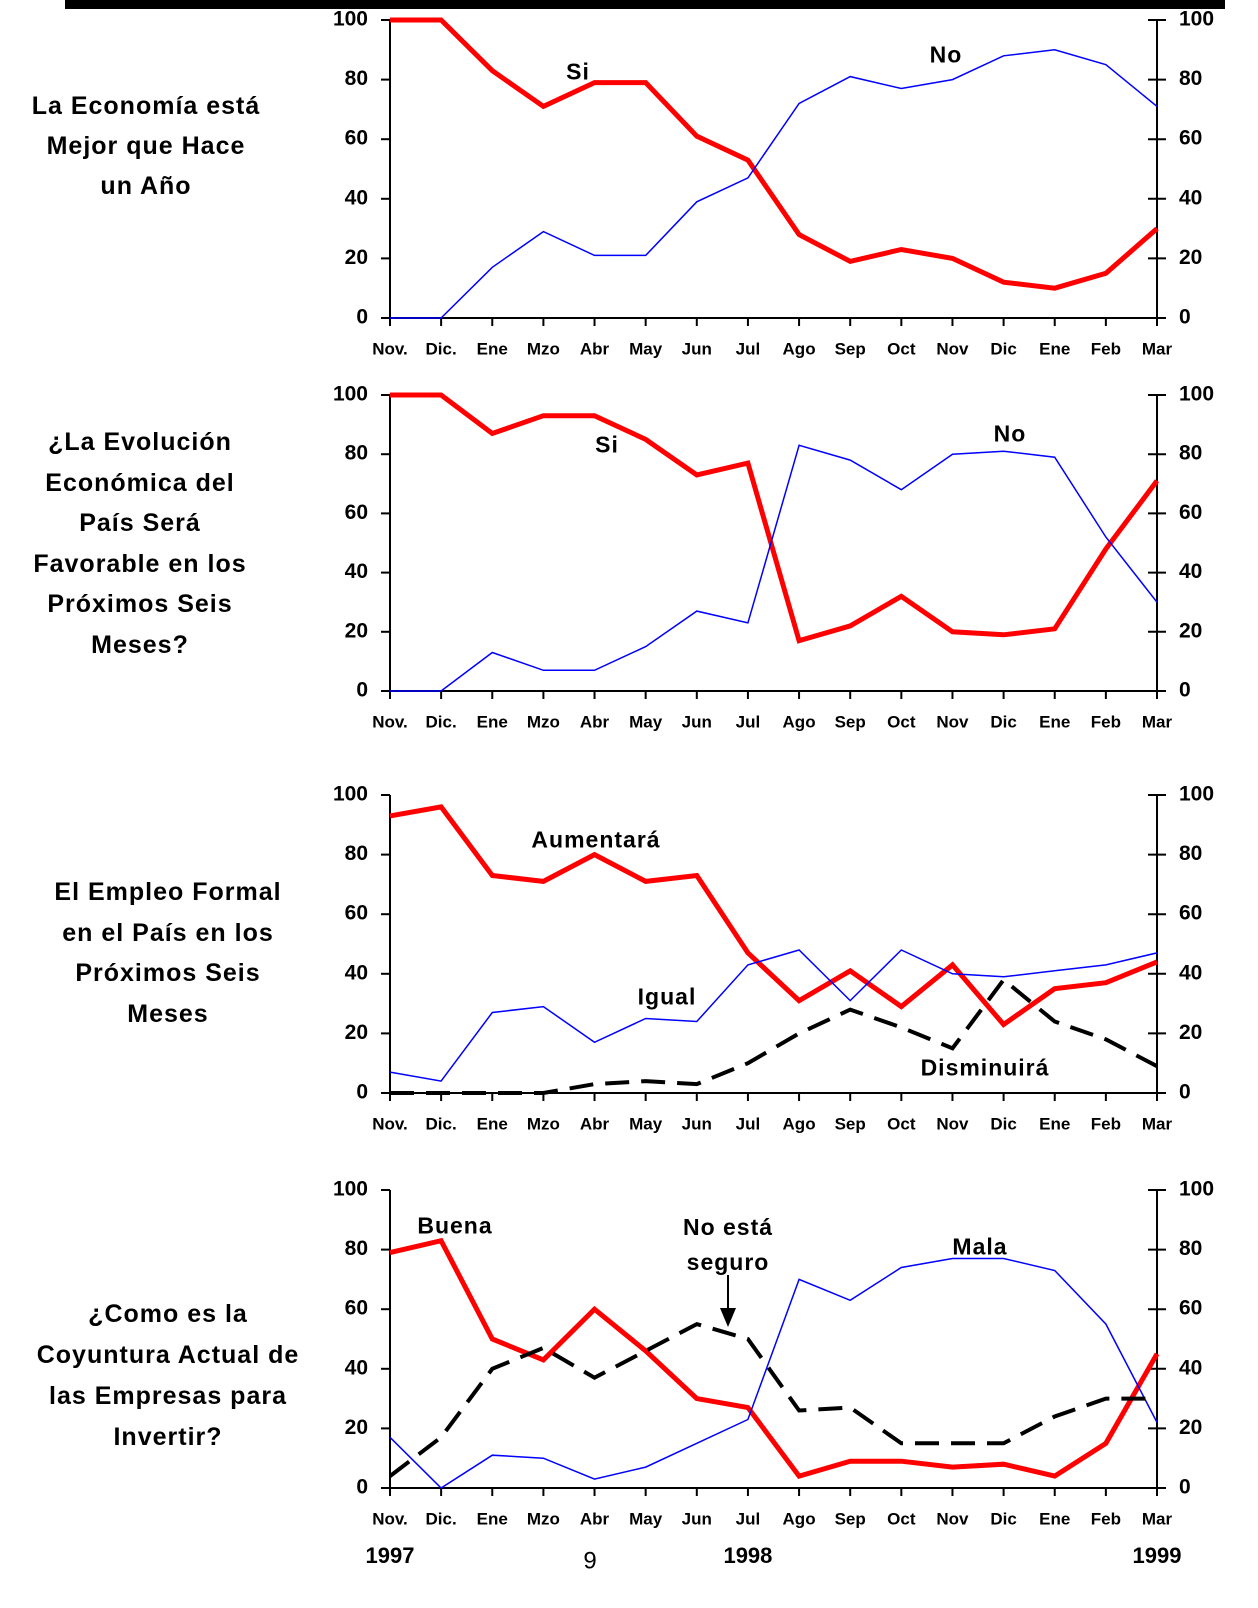 The height and width of the screenshot is (1608, 1258). I want to click on series-label: Aumentará, so click(596, 839).